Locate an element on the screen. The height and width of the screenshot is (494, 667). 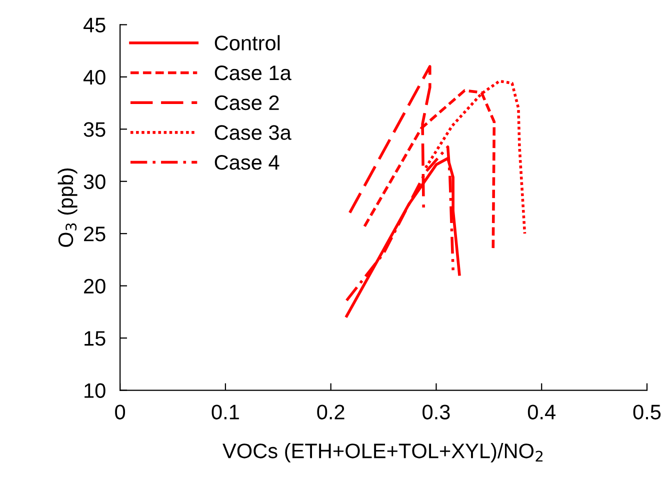
x-tick-label: 0.4 is located at coordinates (542, 412).